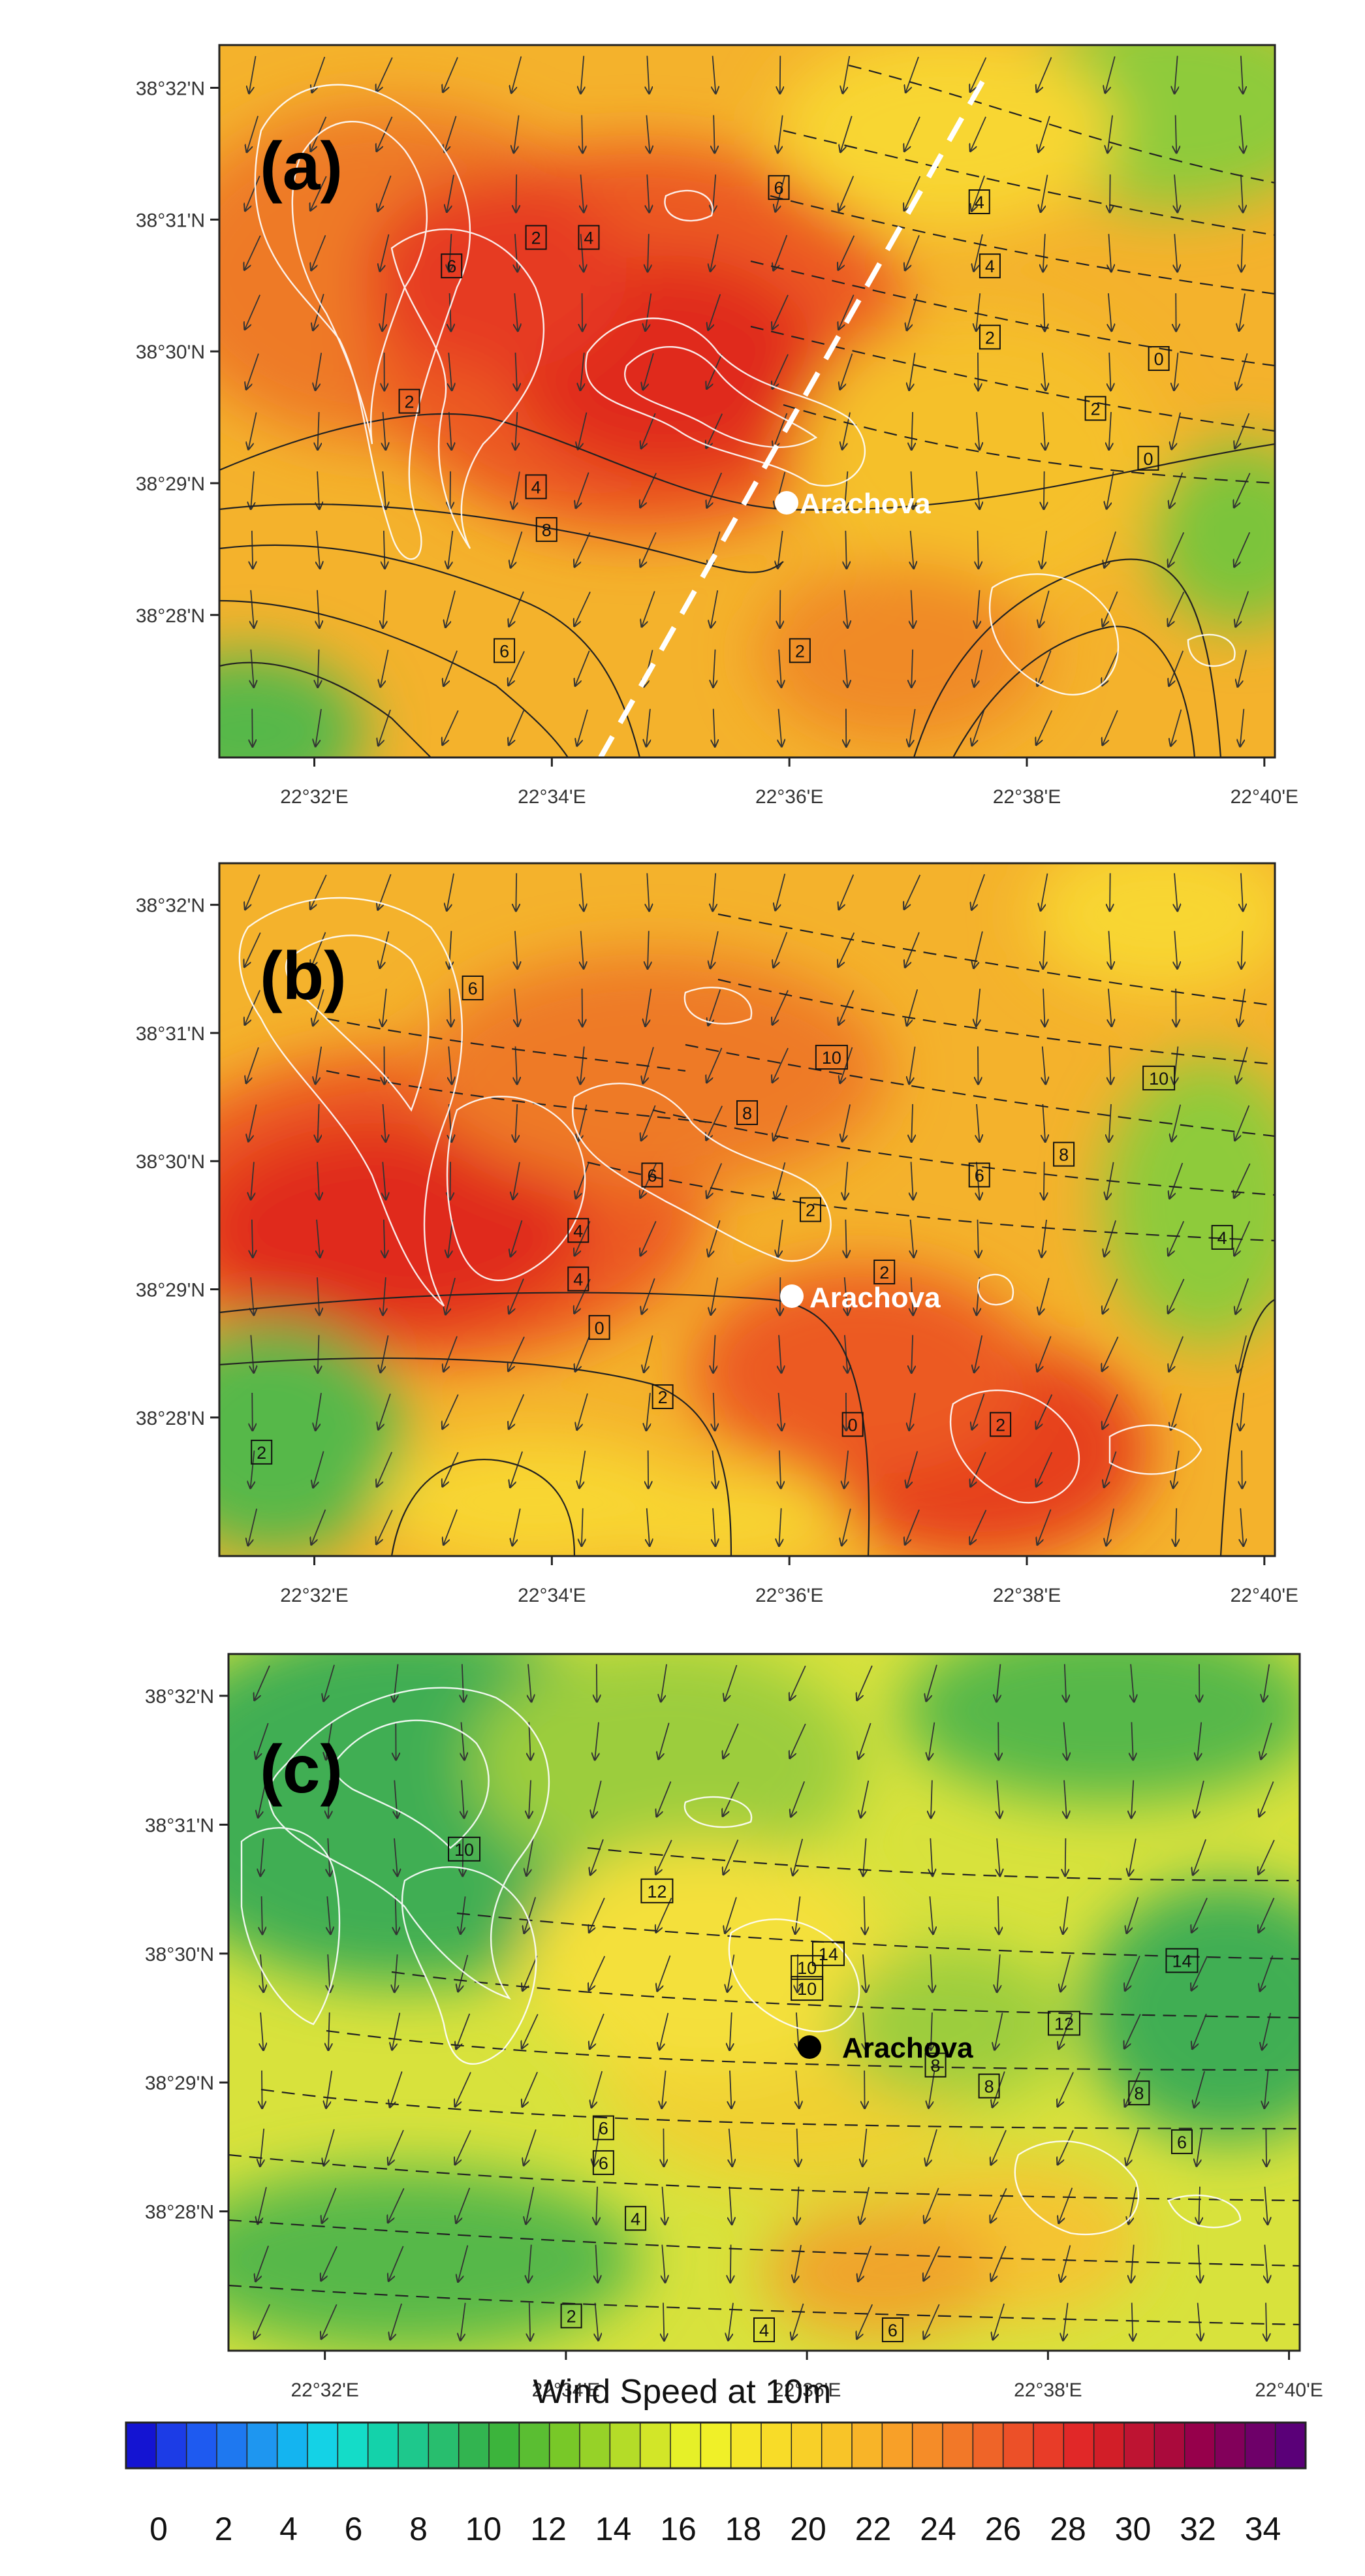 This screenshot has width=1365, height=2576. Describe the element at coordinates (301, 167) in the screenshot. I see `panel-letter-a: (a)` at that location.